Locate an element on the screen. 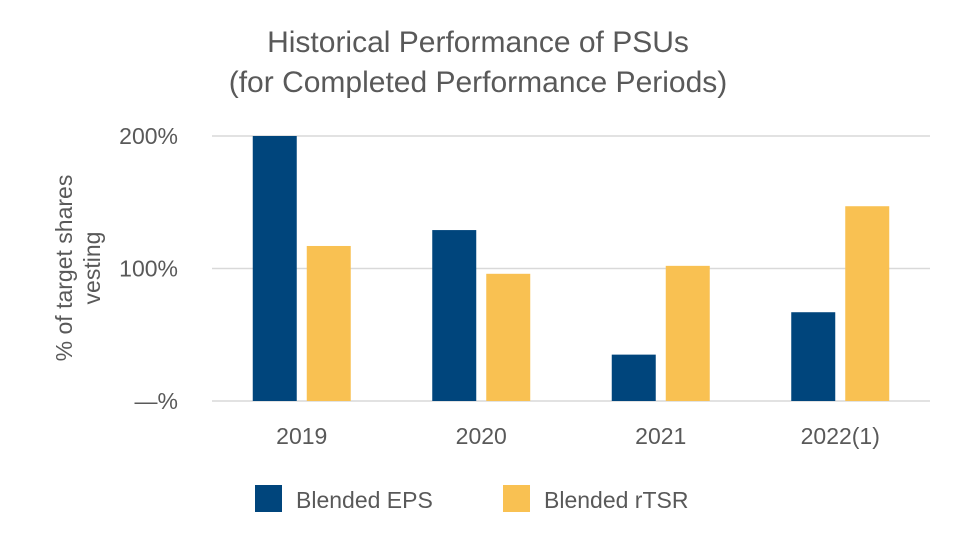  y-tick-label-100: 100% is located at coordinates (148, 269).